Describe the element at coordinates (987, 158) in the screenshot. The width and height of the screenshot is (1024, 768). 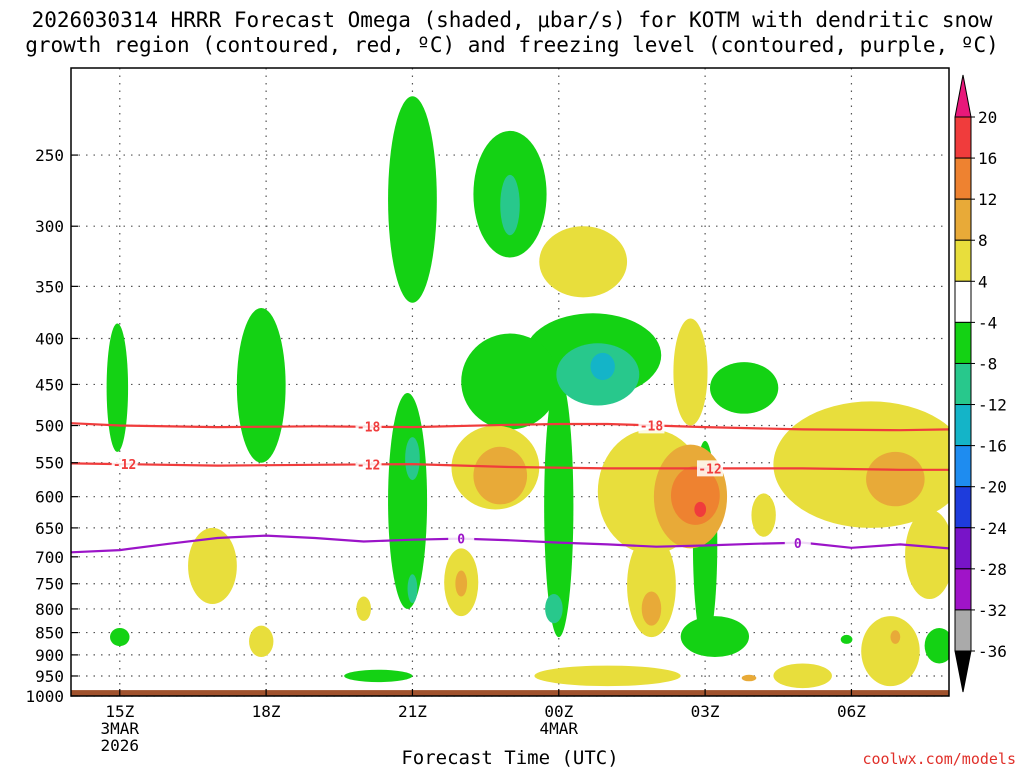
I see `colorbar-label: 16` at that location.